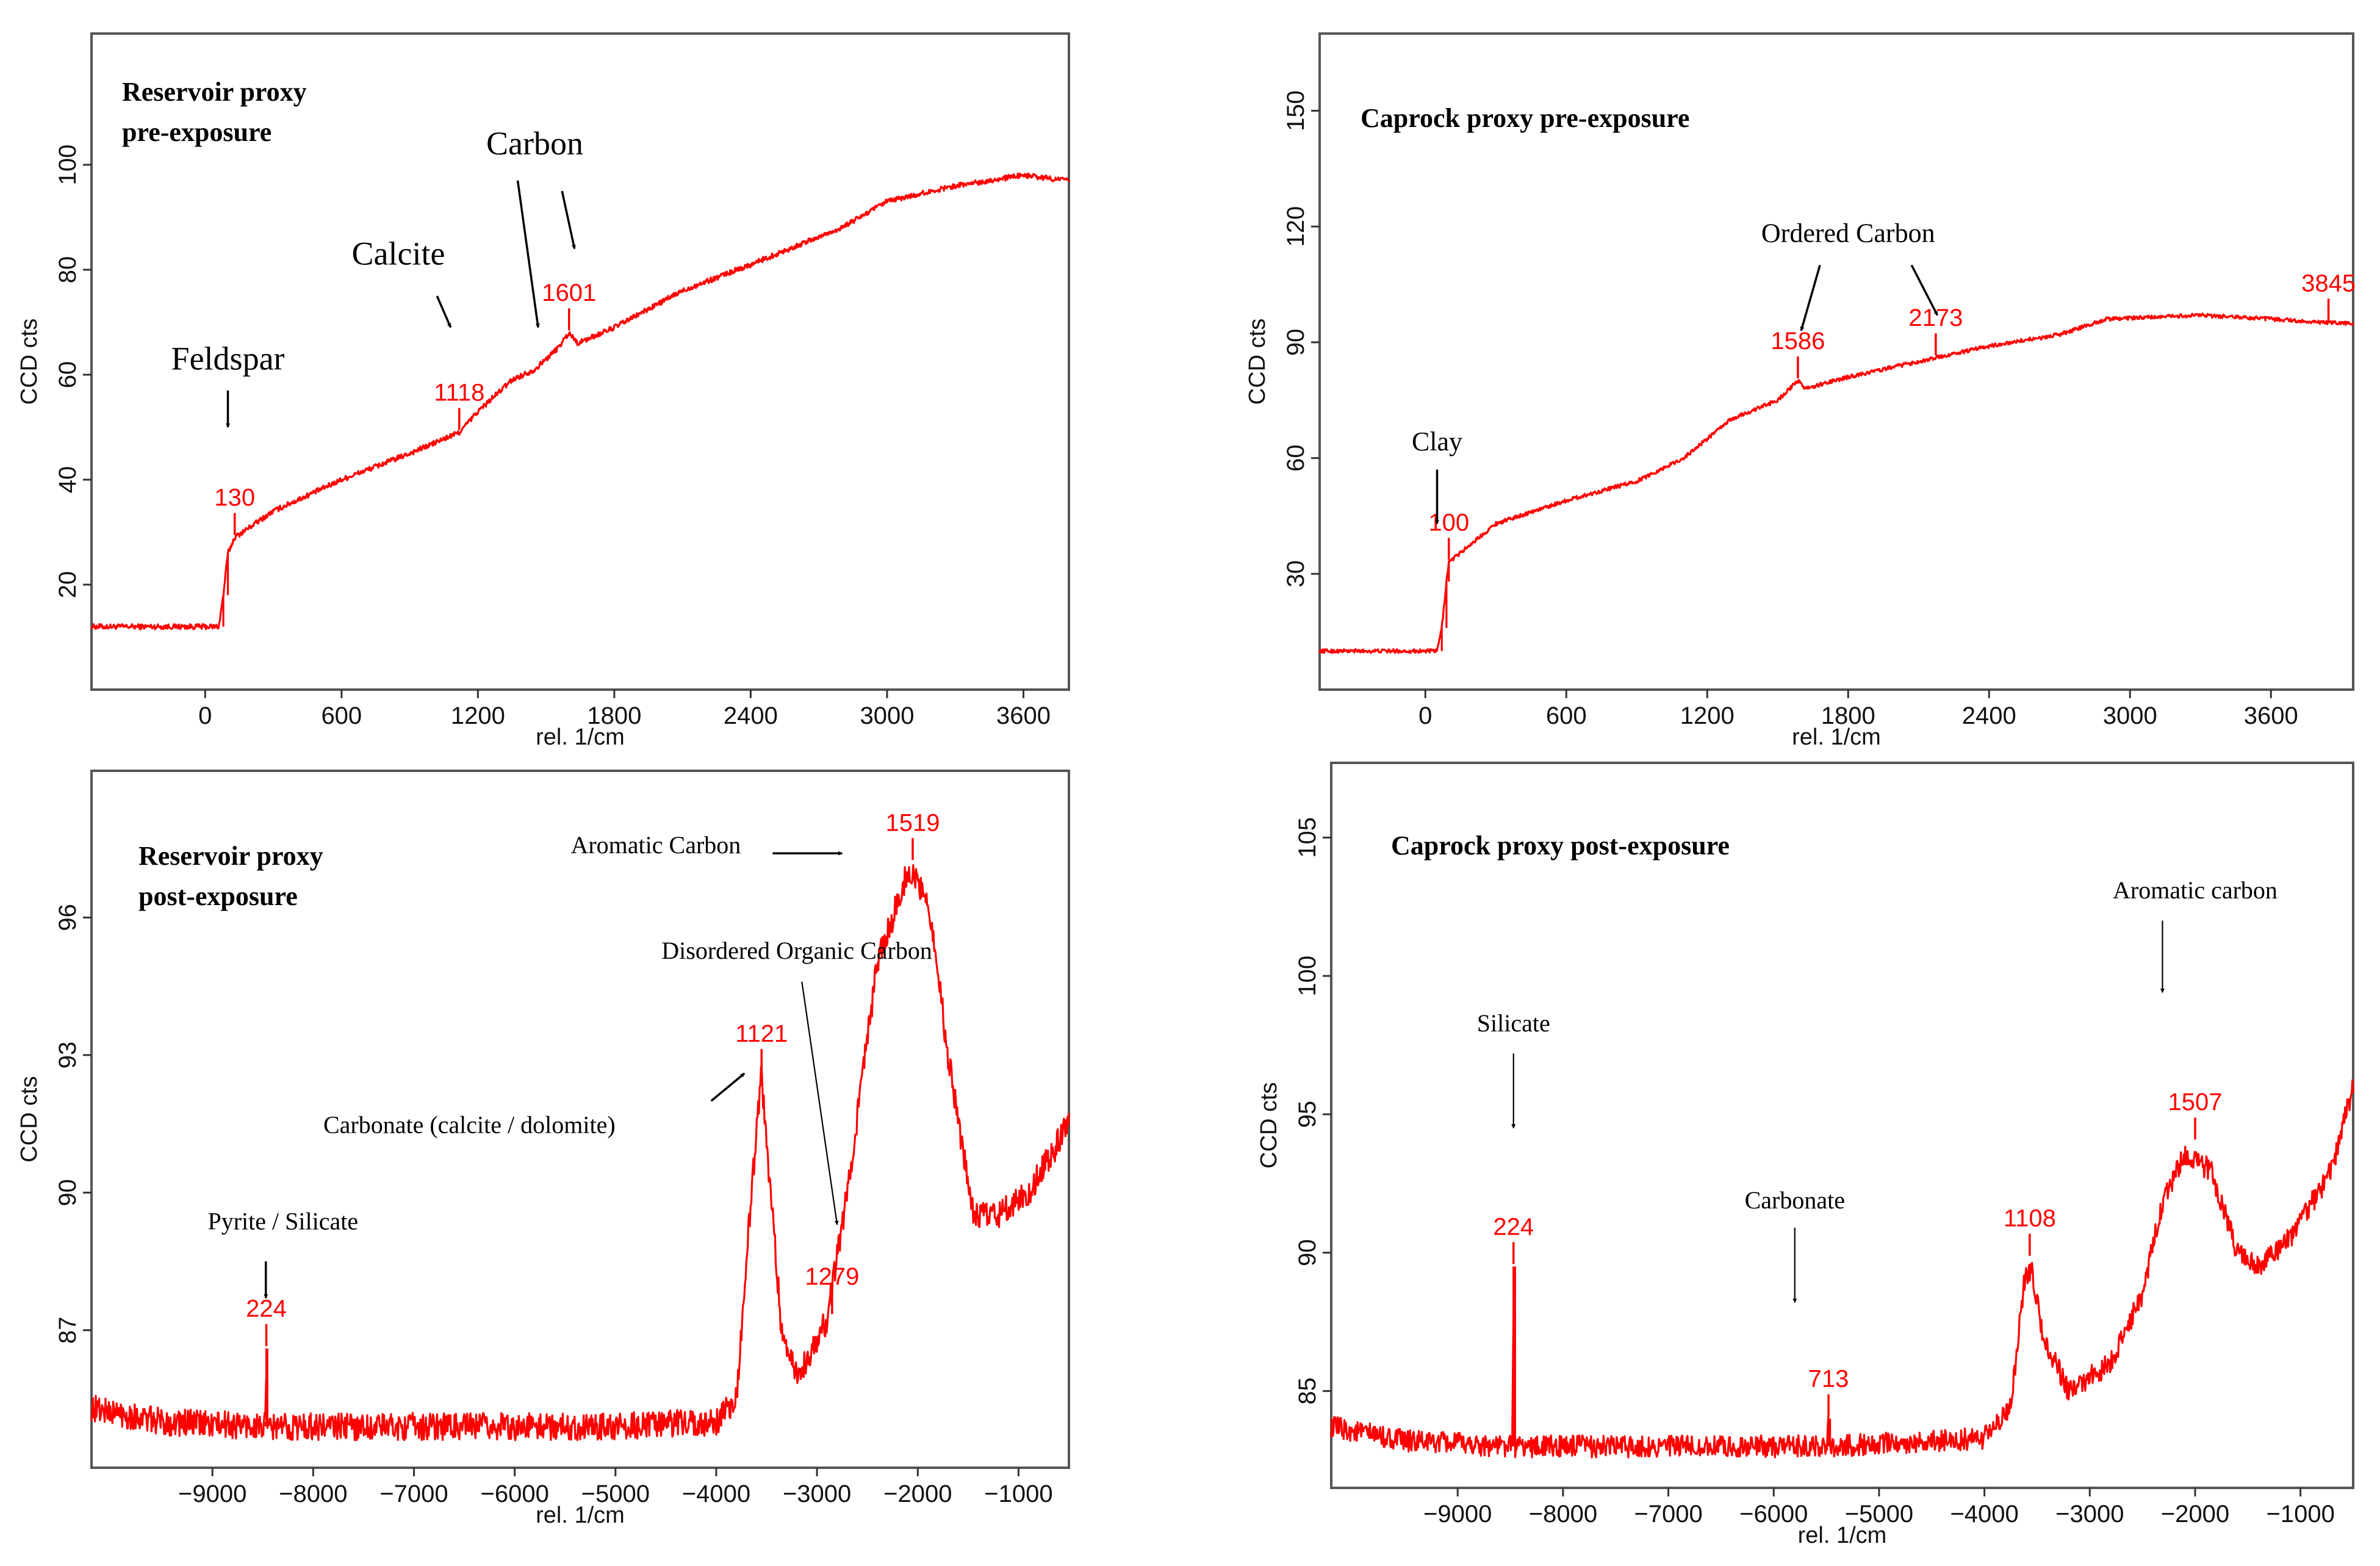  I want to click on y-tick-label: 105, so click(1307, 837).